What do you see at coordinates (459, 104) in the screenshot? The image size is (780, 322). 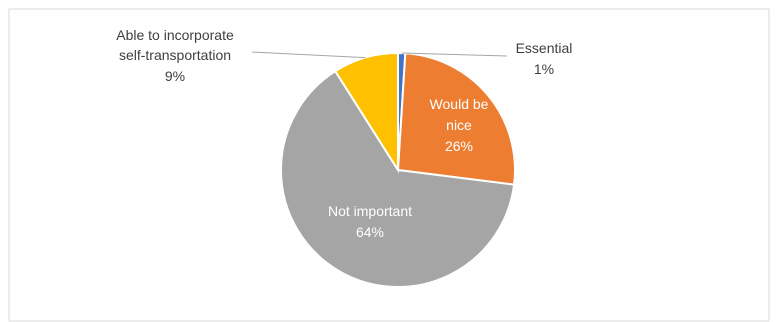 I see `label-would-be-nice-line1: Would be` at bounding box center [459, 104].